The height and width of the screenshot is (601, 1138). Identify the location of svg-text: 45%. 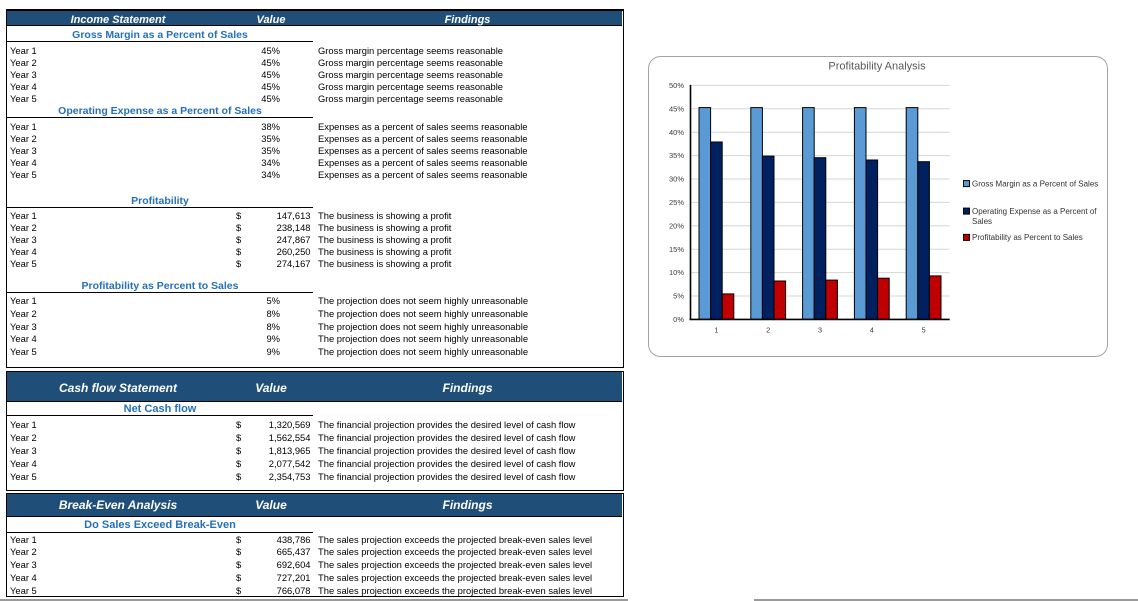
(676, 108).